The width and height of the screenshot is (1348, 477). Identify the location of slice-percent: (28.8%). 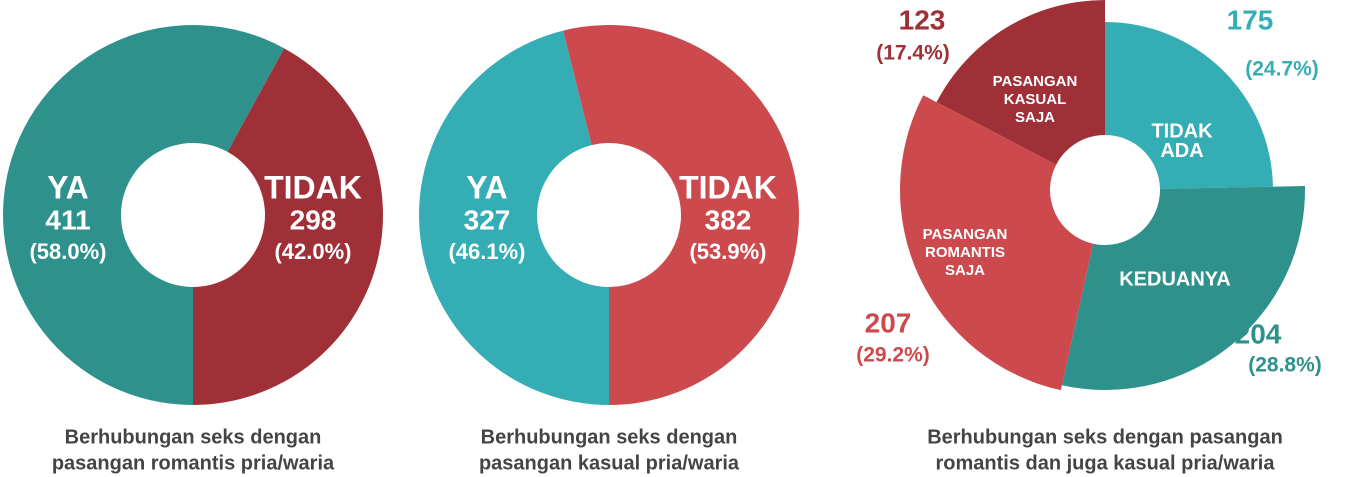
(1285, 365).